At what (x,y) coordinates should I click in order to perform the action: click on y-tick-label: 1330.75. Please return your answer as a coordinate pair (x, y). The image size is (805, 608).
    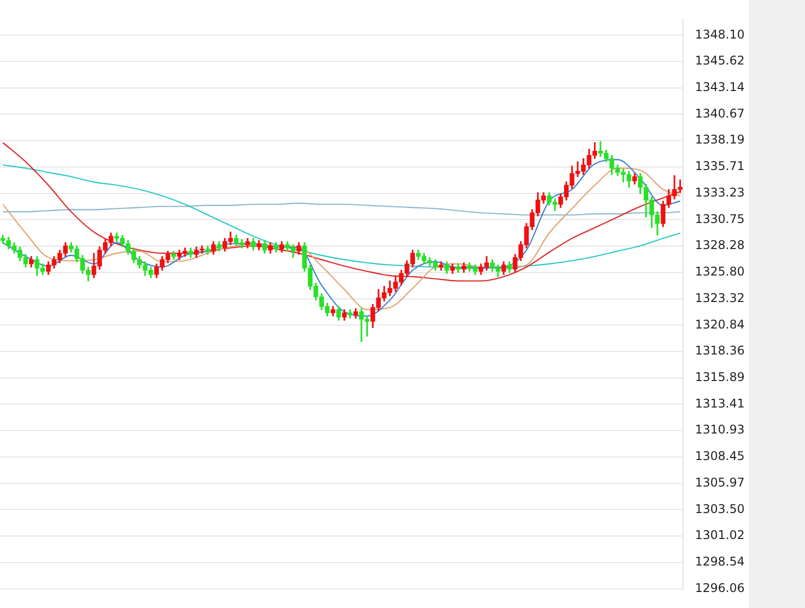
    Looking at the image, I should click on (720, 219).